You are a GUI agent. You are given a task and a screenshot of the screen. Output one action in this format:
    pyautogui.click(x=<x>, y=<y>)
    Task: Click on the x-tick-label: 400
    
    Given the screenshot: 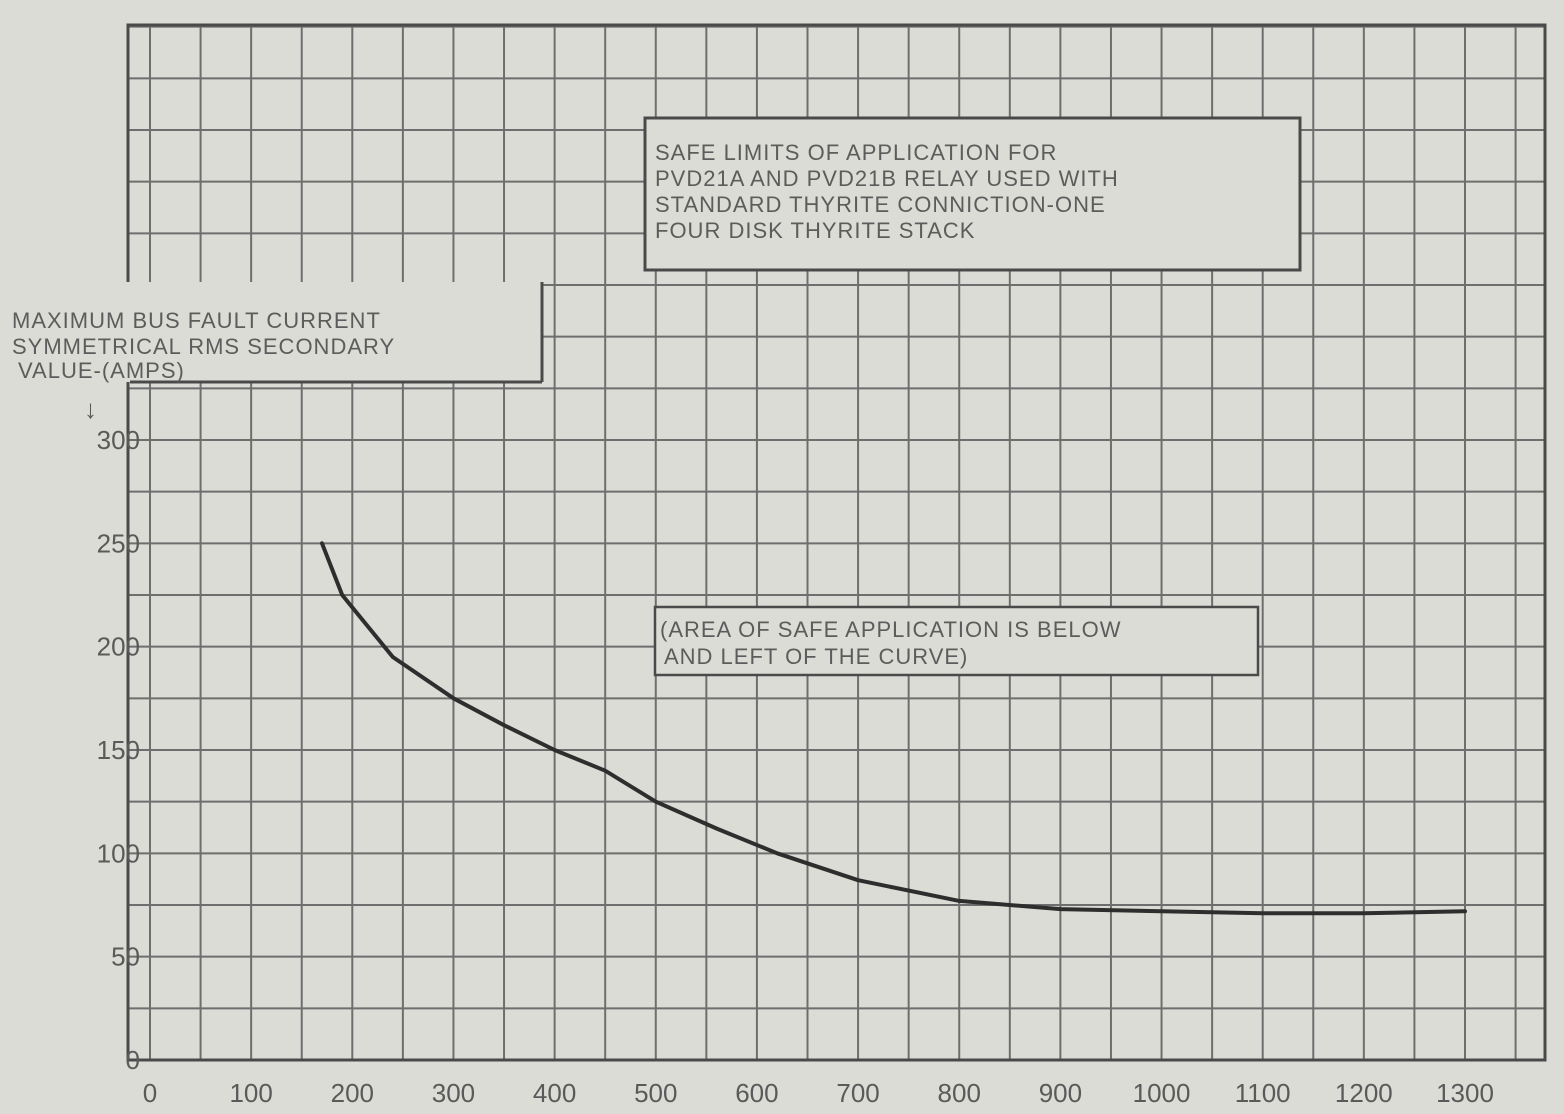 What is the action you would take?
    pyautogui.click(x=554, y=1093)
    